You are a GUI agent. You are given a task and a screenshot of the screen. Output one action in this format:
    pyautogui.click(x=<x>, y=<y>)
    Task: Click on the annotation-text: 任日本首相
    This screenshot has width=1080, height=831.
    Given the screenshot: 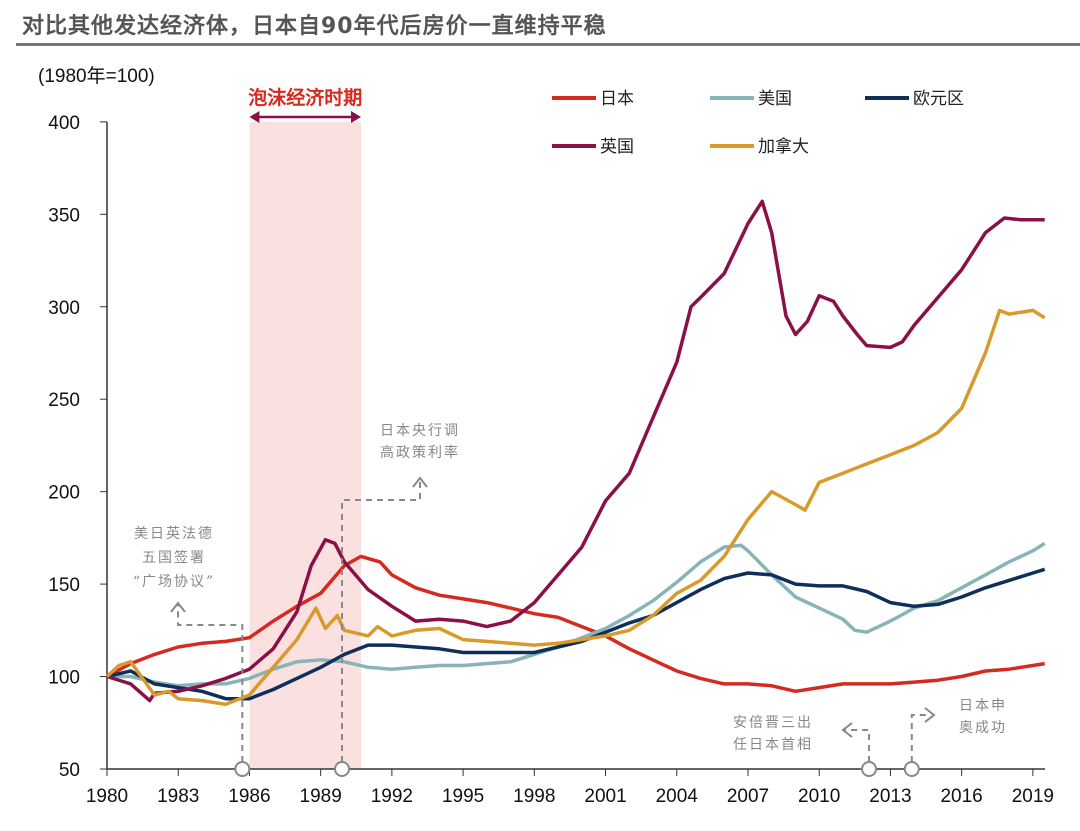 What is the action you would take?
    pyautogui.click(x=773, y=745)
    